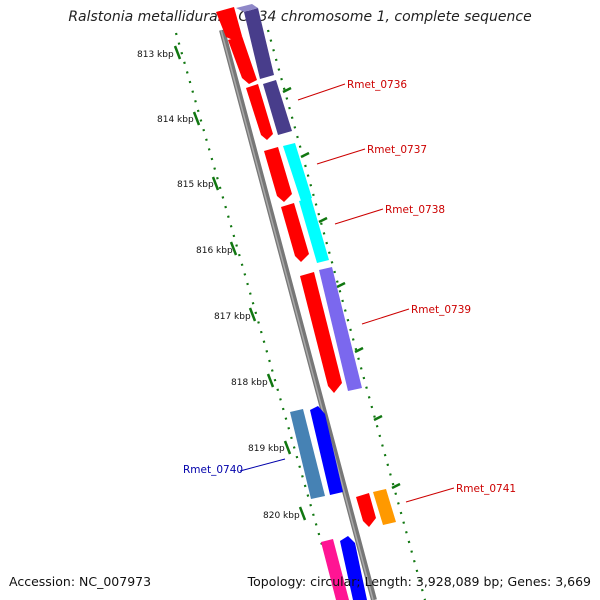  What do you see at coordinates (377, 85) in the screenshot?
I see `gene-label-rmet-0736: Rmet_0736` at bounding box center [377, 85].